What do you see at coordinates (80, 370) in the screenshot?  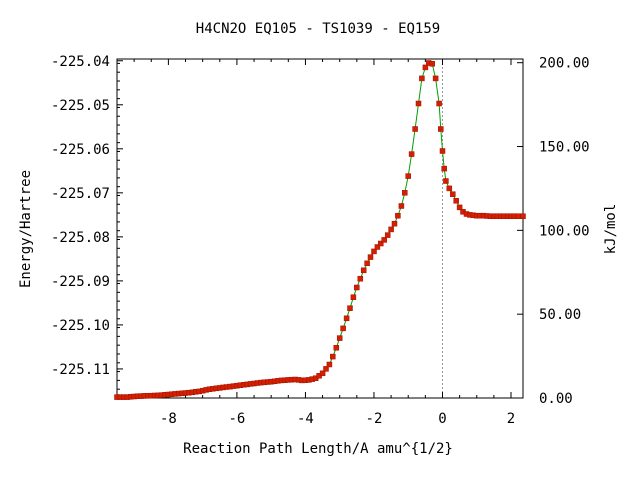 I see `y-tick-label: -225.11` at bounding box center [80, 370].